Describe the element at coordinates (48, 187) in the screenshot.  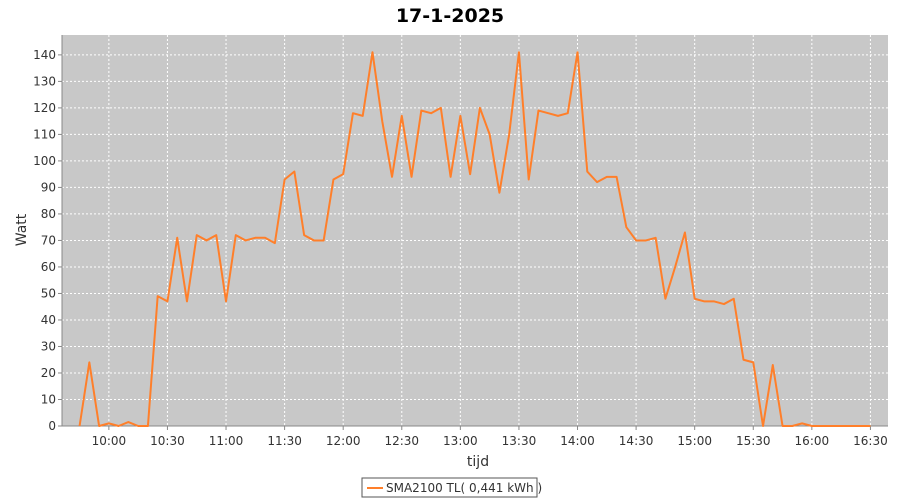
I see `y-tick-label: 90` at that location.